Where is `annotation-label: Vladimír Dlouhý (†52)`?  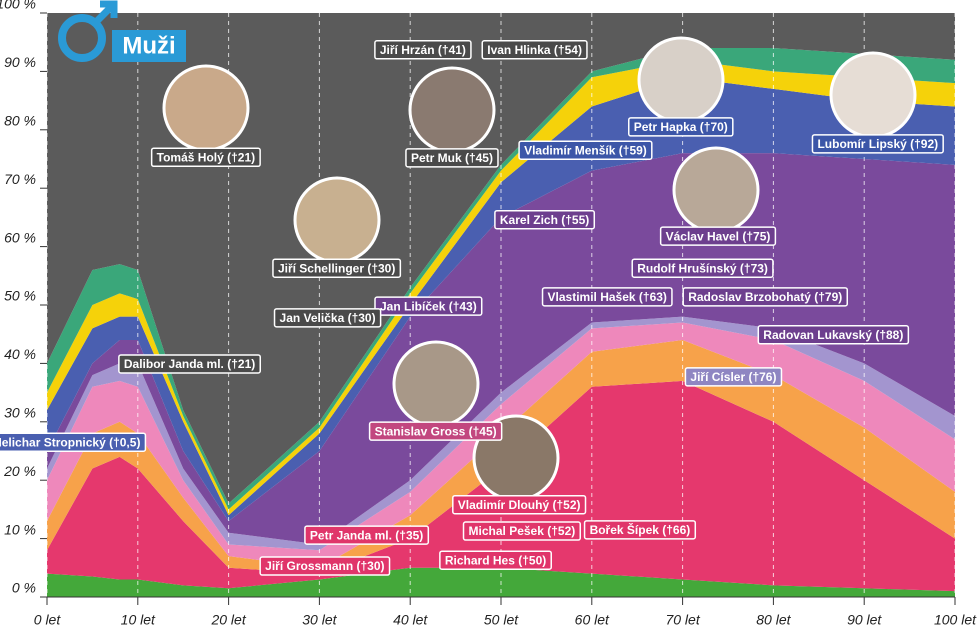
annotation-label: Vladimír Dlouhý (†52) is located at coordinates (519, 505).